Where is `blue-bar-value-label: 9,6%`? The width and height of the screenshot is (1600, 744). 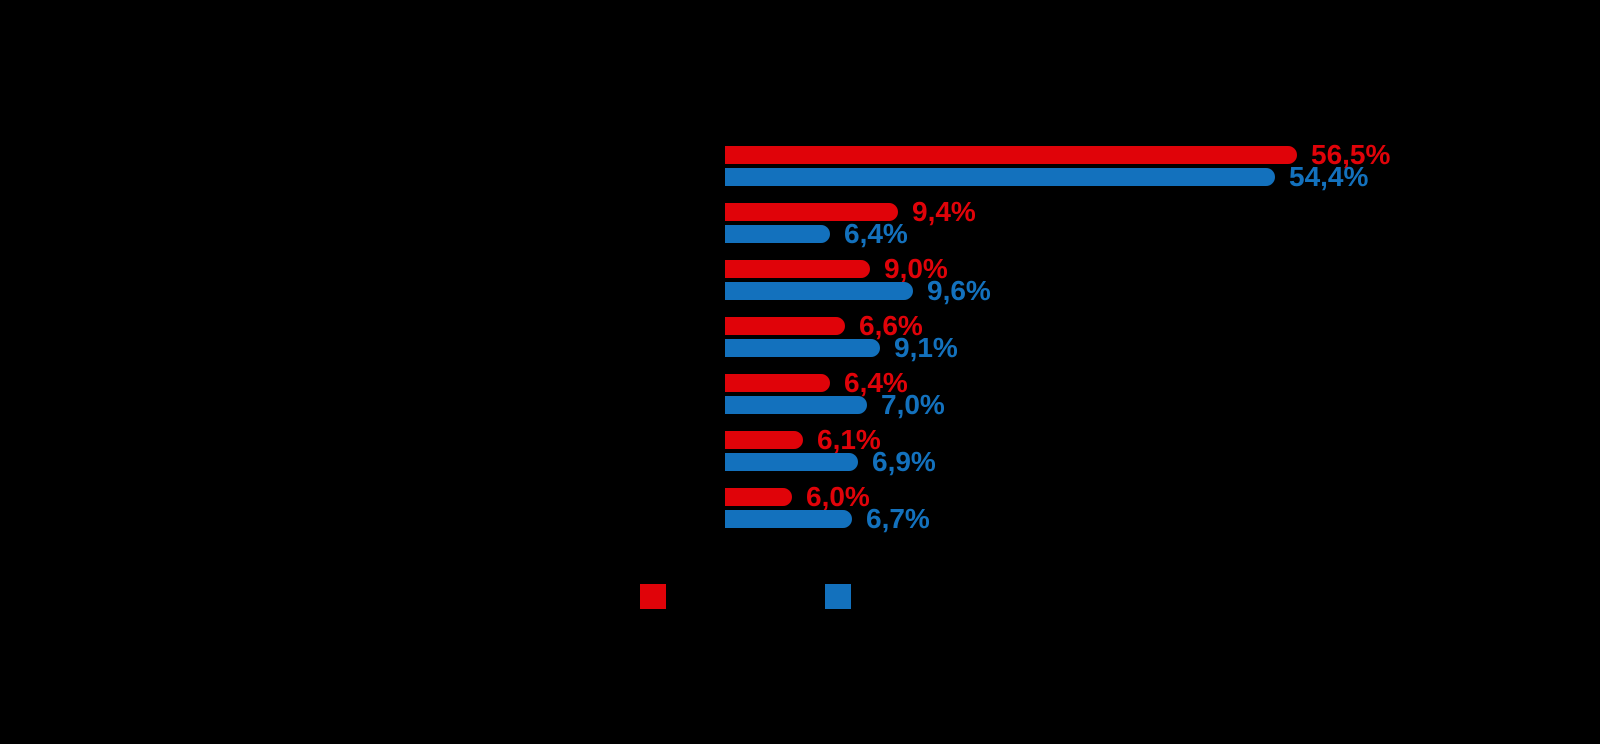 blue-bar-value-label: 9,6% is located at coordinates (959, 290).